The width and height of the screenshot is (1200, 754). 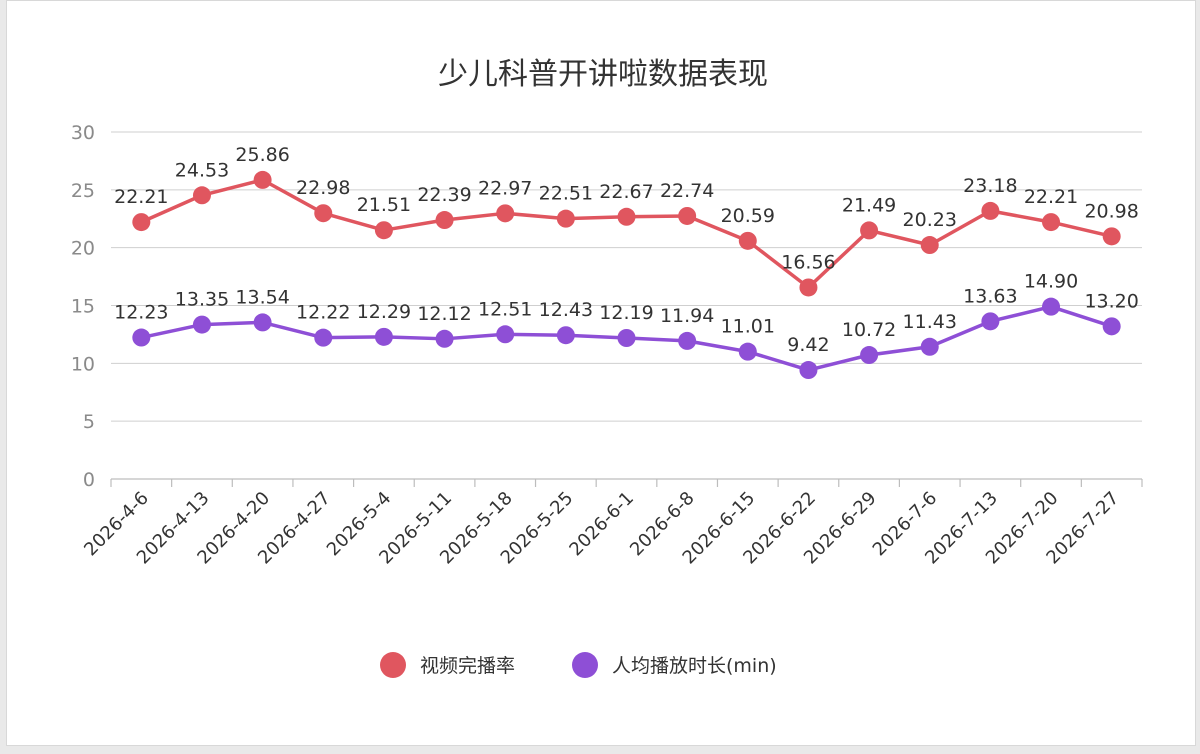 I want to click on data-label: 24.53, so click(x=202, y=170).